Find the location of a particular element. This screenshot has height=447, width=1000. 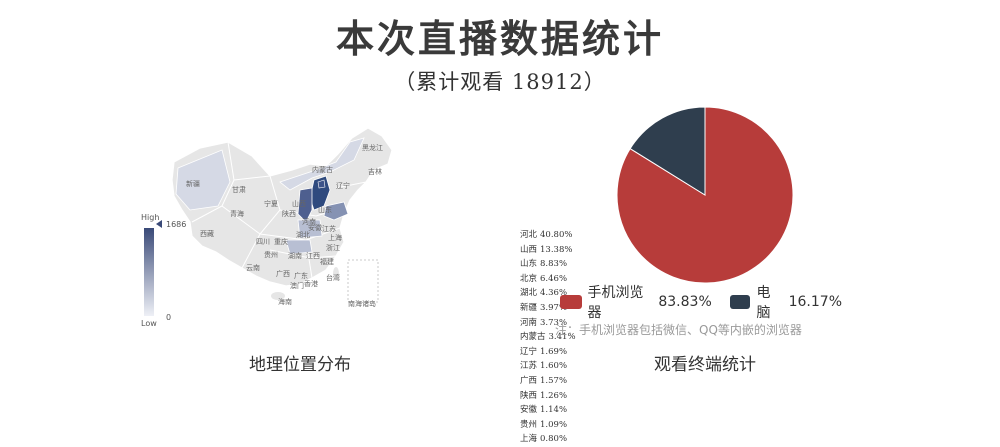

ranking-region-label: 辽宁 is located at coordinates (529, 351).